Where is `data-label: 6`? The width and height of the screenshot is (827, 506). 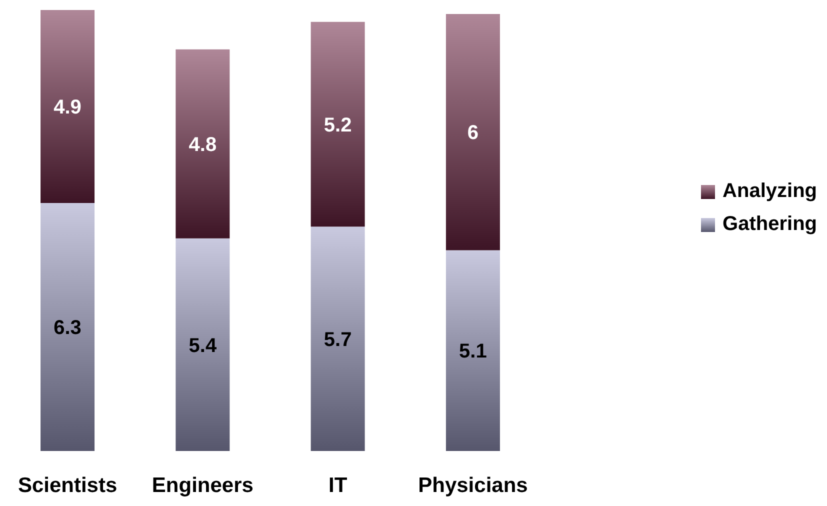 data-label: 6 is located at coordinates (473, 133).